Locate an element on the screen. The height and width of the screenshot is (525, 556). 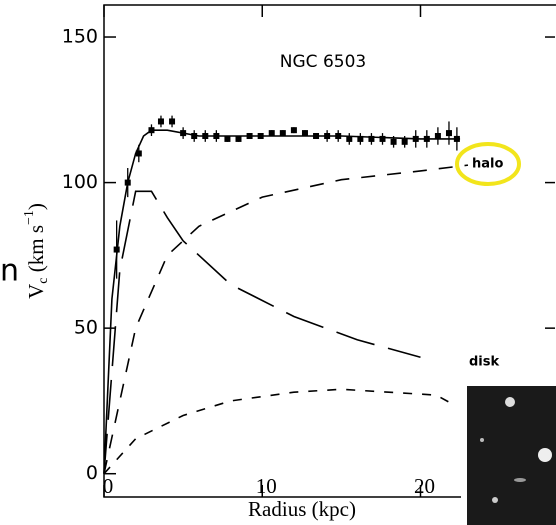
series-label: halo is located at coordinates (487, 164).